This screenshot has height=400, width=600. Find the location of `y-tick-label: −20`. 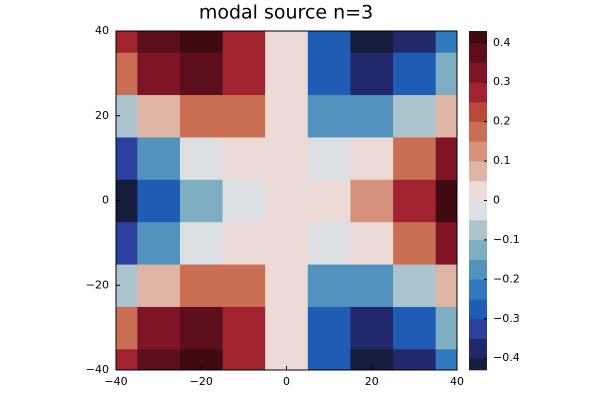

y-tick-label: −20 is located at coordinates (97, 284).